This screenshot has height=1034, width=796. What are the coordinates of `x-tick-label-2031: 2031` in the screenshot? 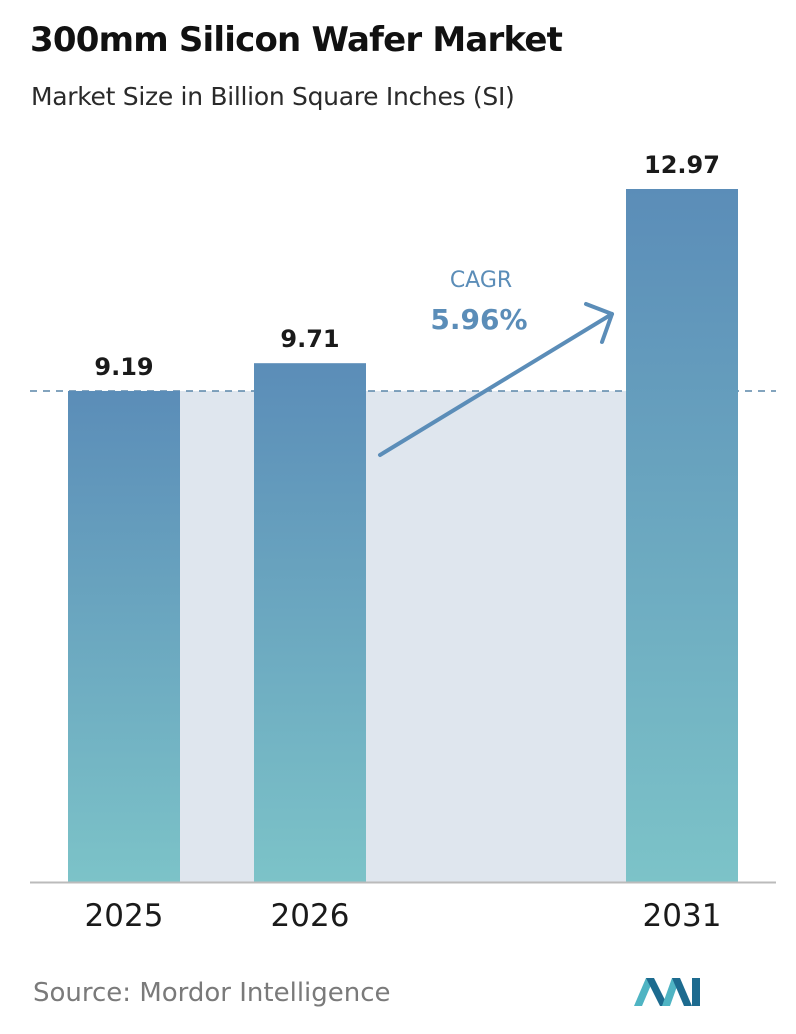 It's located at (682, 916).